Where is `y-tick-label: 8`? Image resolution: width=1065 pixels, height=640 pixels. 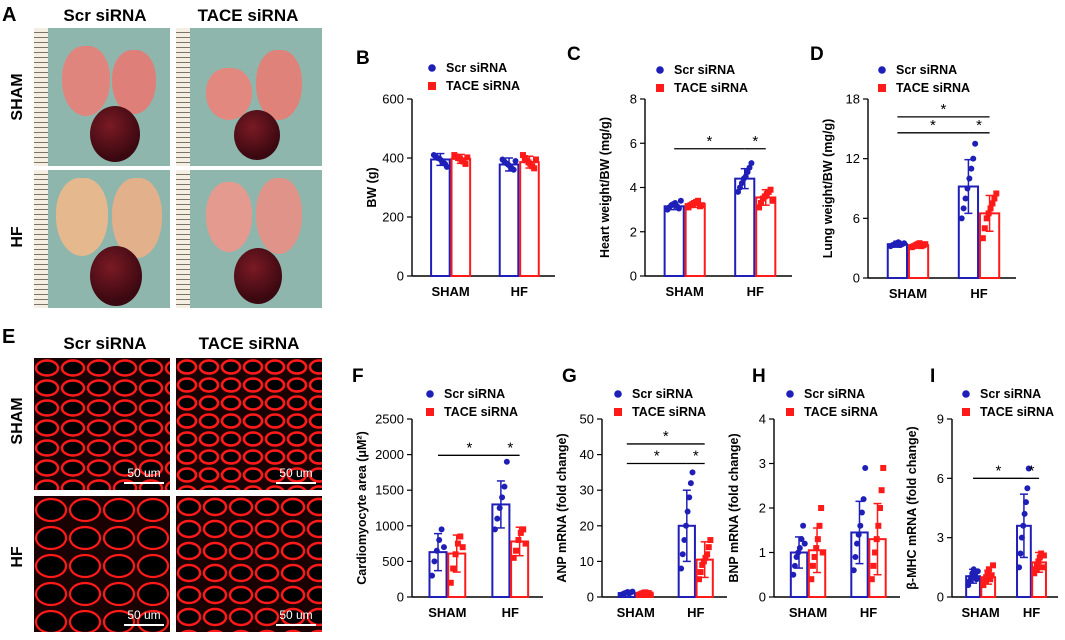 y-tick-label: 8 is located at coordinates (633, 99).